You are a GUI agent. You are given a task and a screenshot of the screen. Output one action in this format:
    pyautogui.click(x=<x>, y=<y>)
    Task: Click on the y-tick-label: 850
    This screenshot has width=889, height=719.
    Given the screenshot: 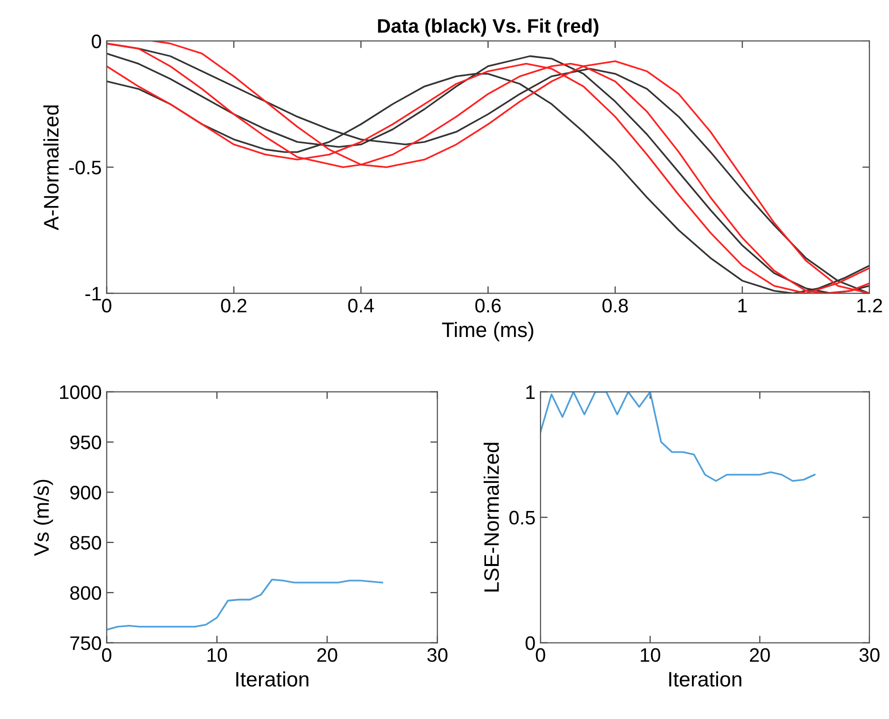 What is the action you would take?
    pyautogui.click(x=86, y=543)
    